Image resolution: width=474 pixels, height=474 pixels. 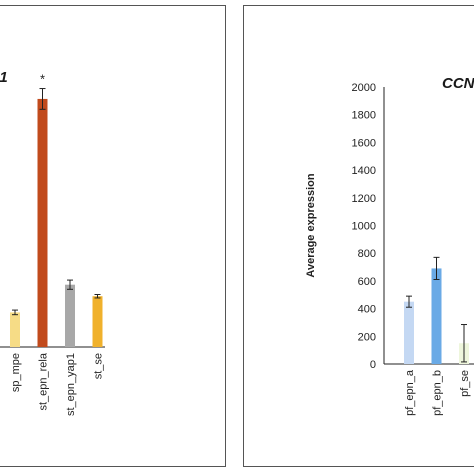 What do you see at coordinates (99, 366) in the screenshot?
I see `left-category-label: st_se` at bounding box center [99, 366].